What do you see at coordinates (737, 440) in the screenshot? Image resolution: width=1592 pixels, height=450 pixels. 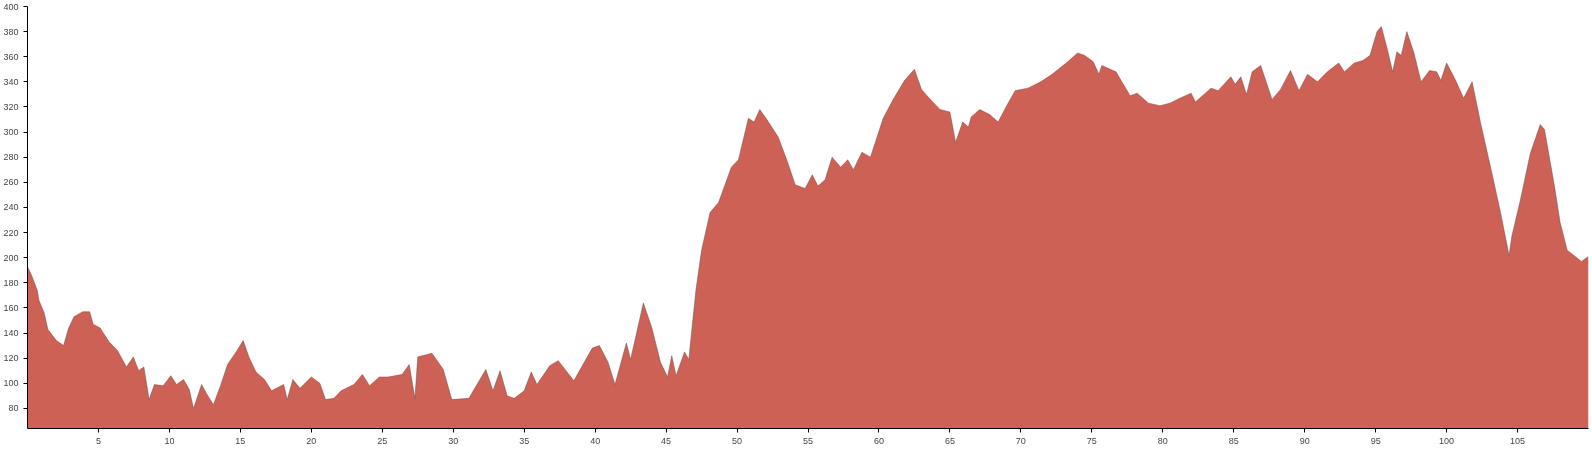 I see `x-tick-label: 50` at bounding box center [737, 440].